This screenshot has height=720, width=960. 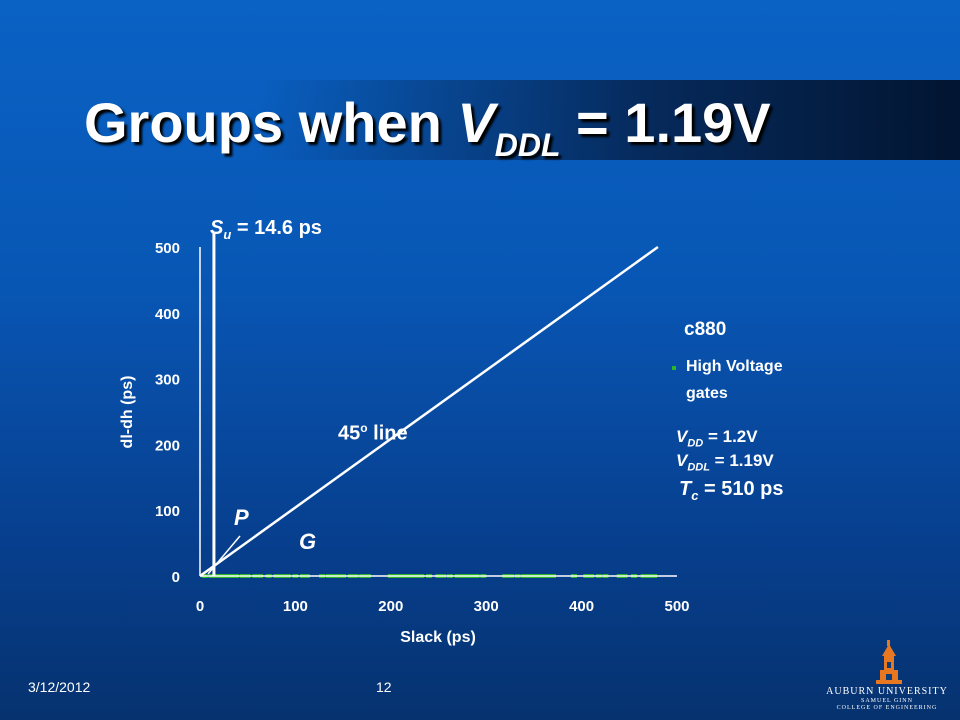 I want to click on tower-icon, so click(x=889, y=662).